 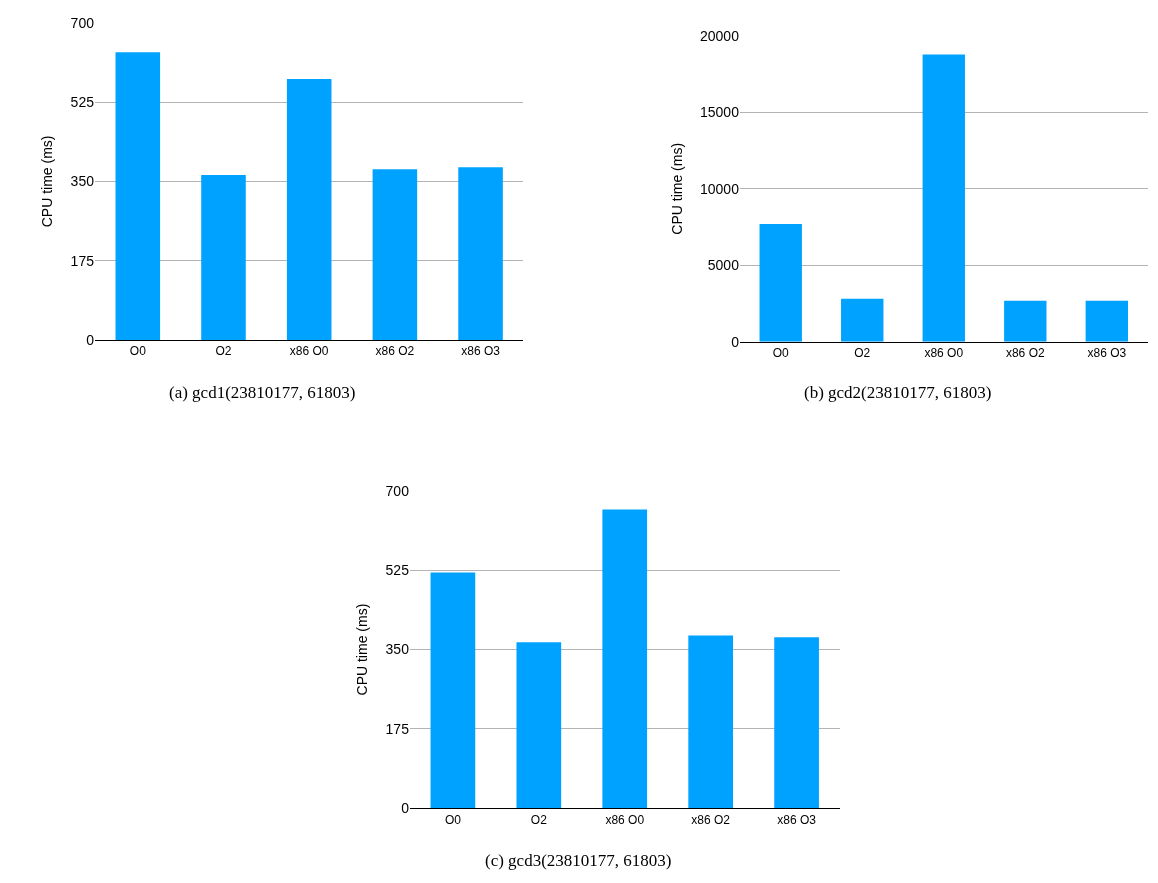 I want to click on y-tick-label: 15000, so click(x=720, y=112).